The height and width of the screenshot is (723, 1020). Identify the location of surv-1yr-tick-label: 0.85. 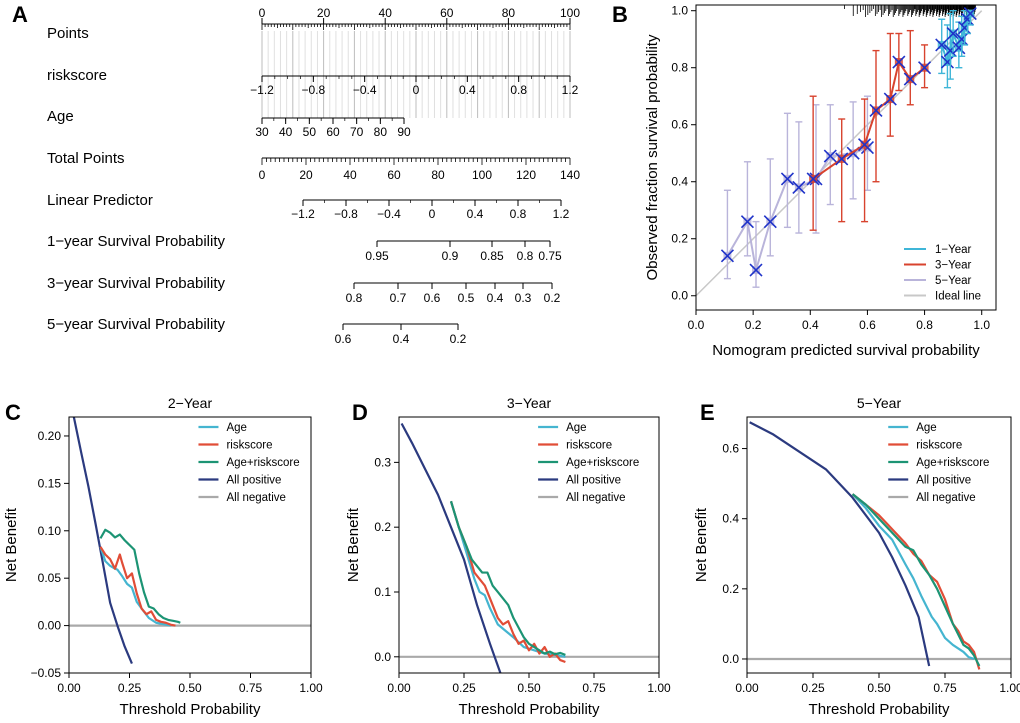
(492, 256).